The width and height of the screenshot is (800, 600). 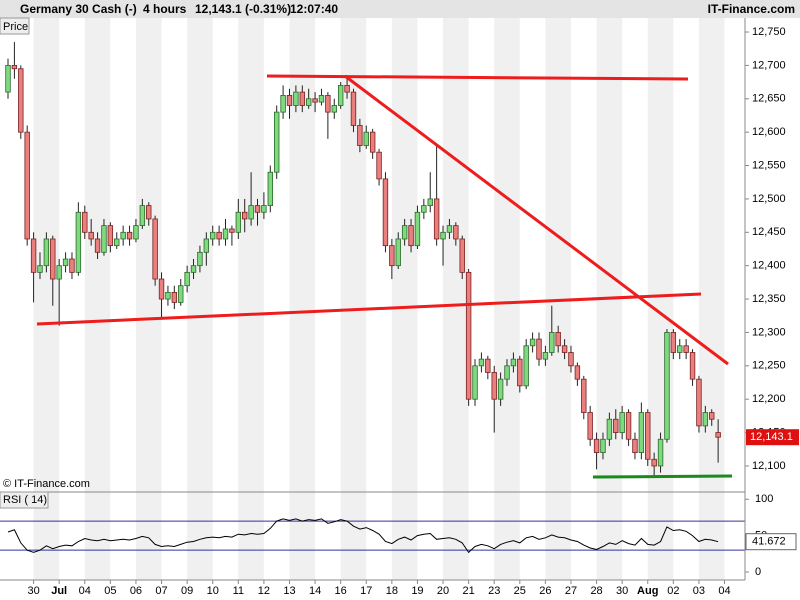 What do you see at coordinates (571, 591) in the screenshot?
I see `x-tick-label: 27` at bounding box center [571, 591].